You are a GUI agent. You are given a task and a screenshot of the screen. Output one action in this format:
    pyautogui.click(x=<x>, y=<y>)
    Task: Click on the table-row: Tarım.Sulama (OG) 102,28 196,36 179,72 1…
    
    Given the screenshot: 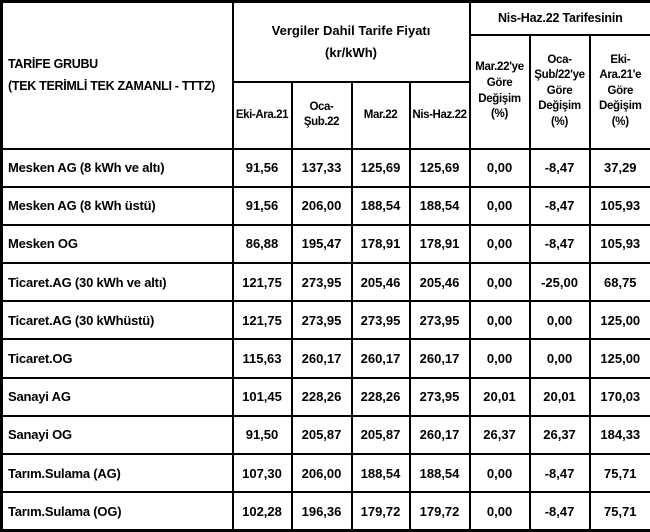 What is the action you would take?
    pyautogui.click(x=325, y=511)
    